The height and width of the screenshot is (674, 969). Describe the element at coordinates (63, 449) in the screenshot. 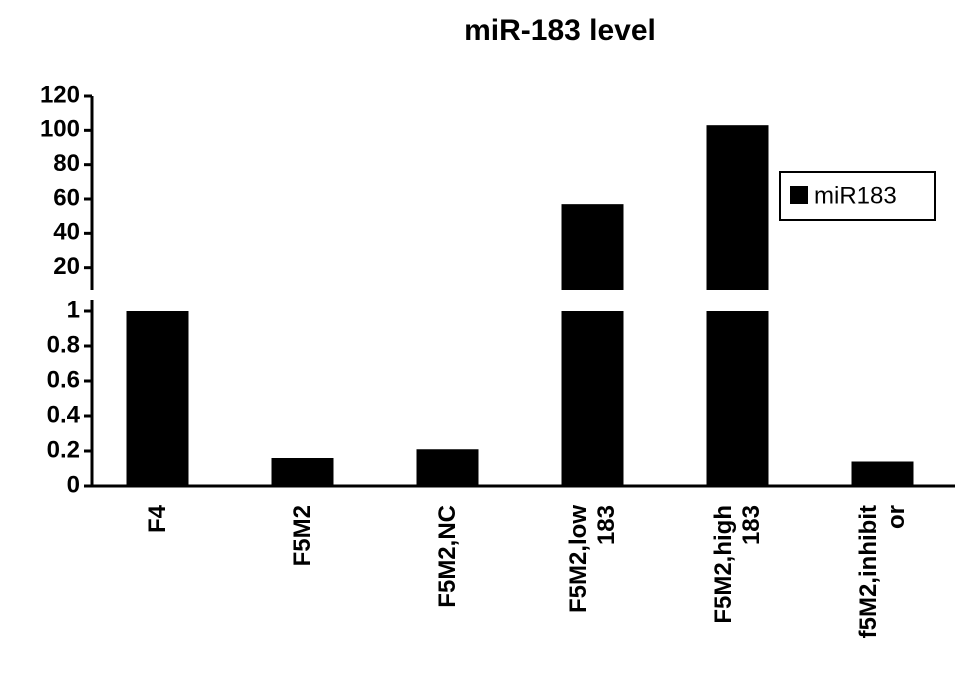

I see `y-tick-label: 0.2` at that location.